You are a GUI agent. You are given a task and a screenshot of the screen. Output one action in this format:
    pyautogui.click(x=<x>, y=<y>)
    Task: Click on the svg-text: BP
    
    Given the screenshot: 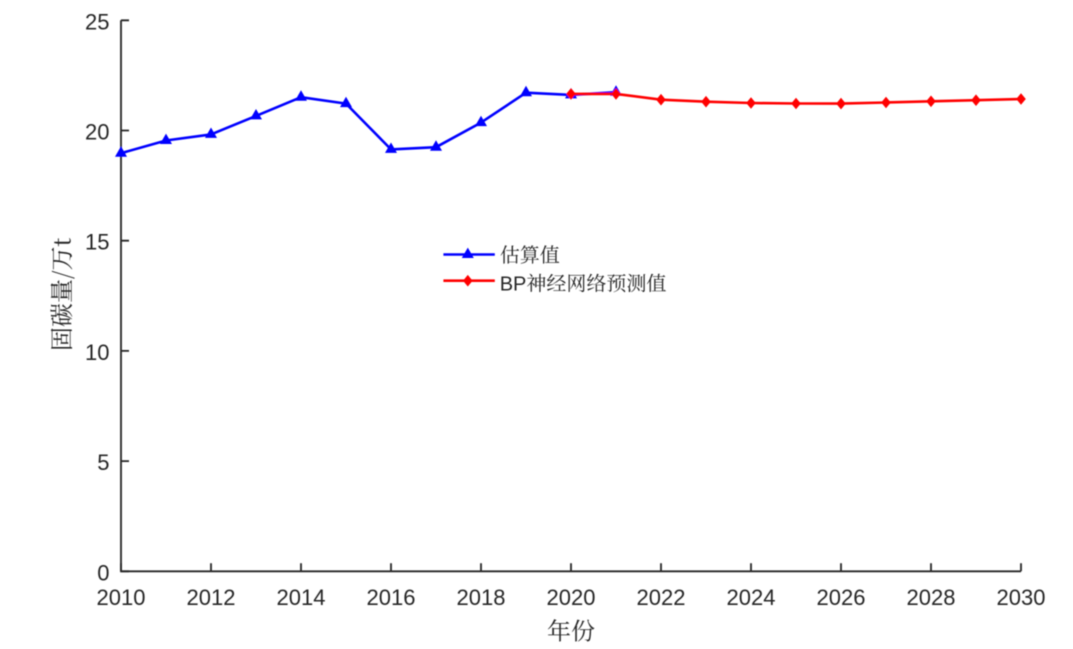 What is the action you would take?
    pyautogui.click(x=513, y=285)
    